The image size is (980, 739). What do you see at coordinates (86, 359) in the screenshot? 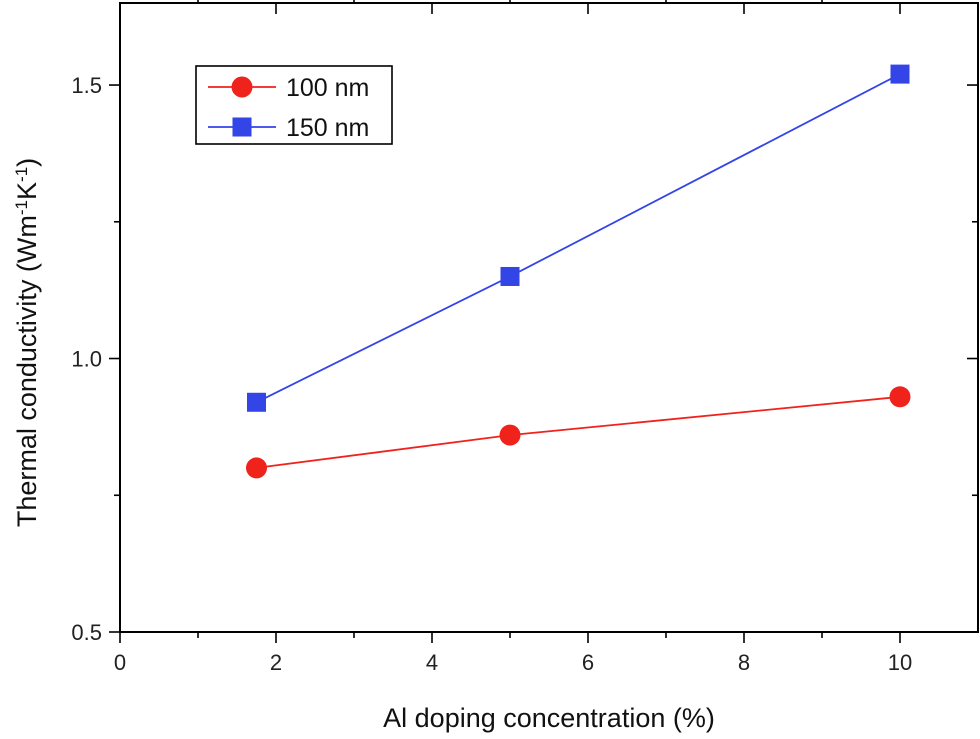
I see `y-tick-label: 1.0` at bounding box center [86, 359].